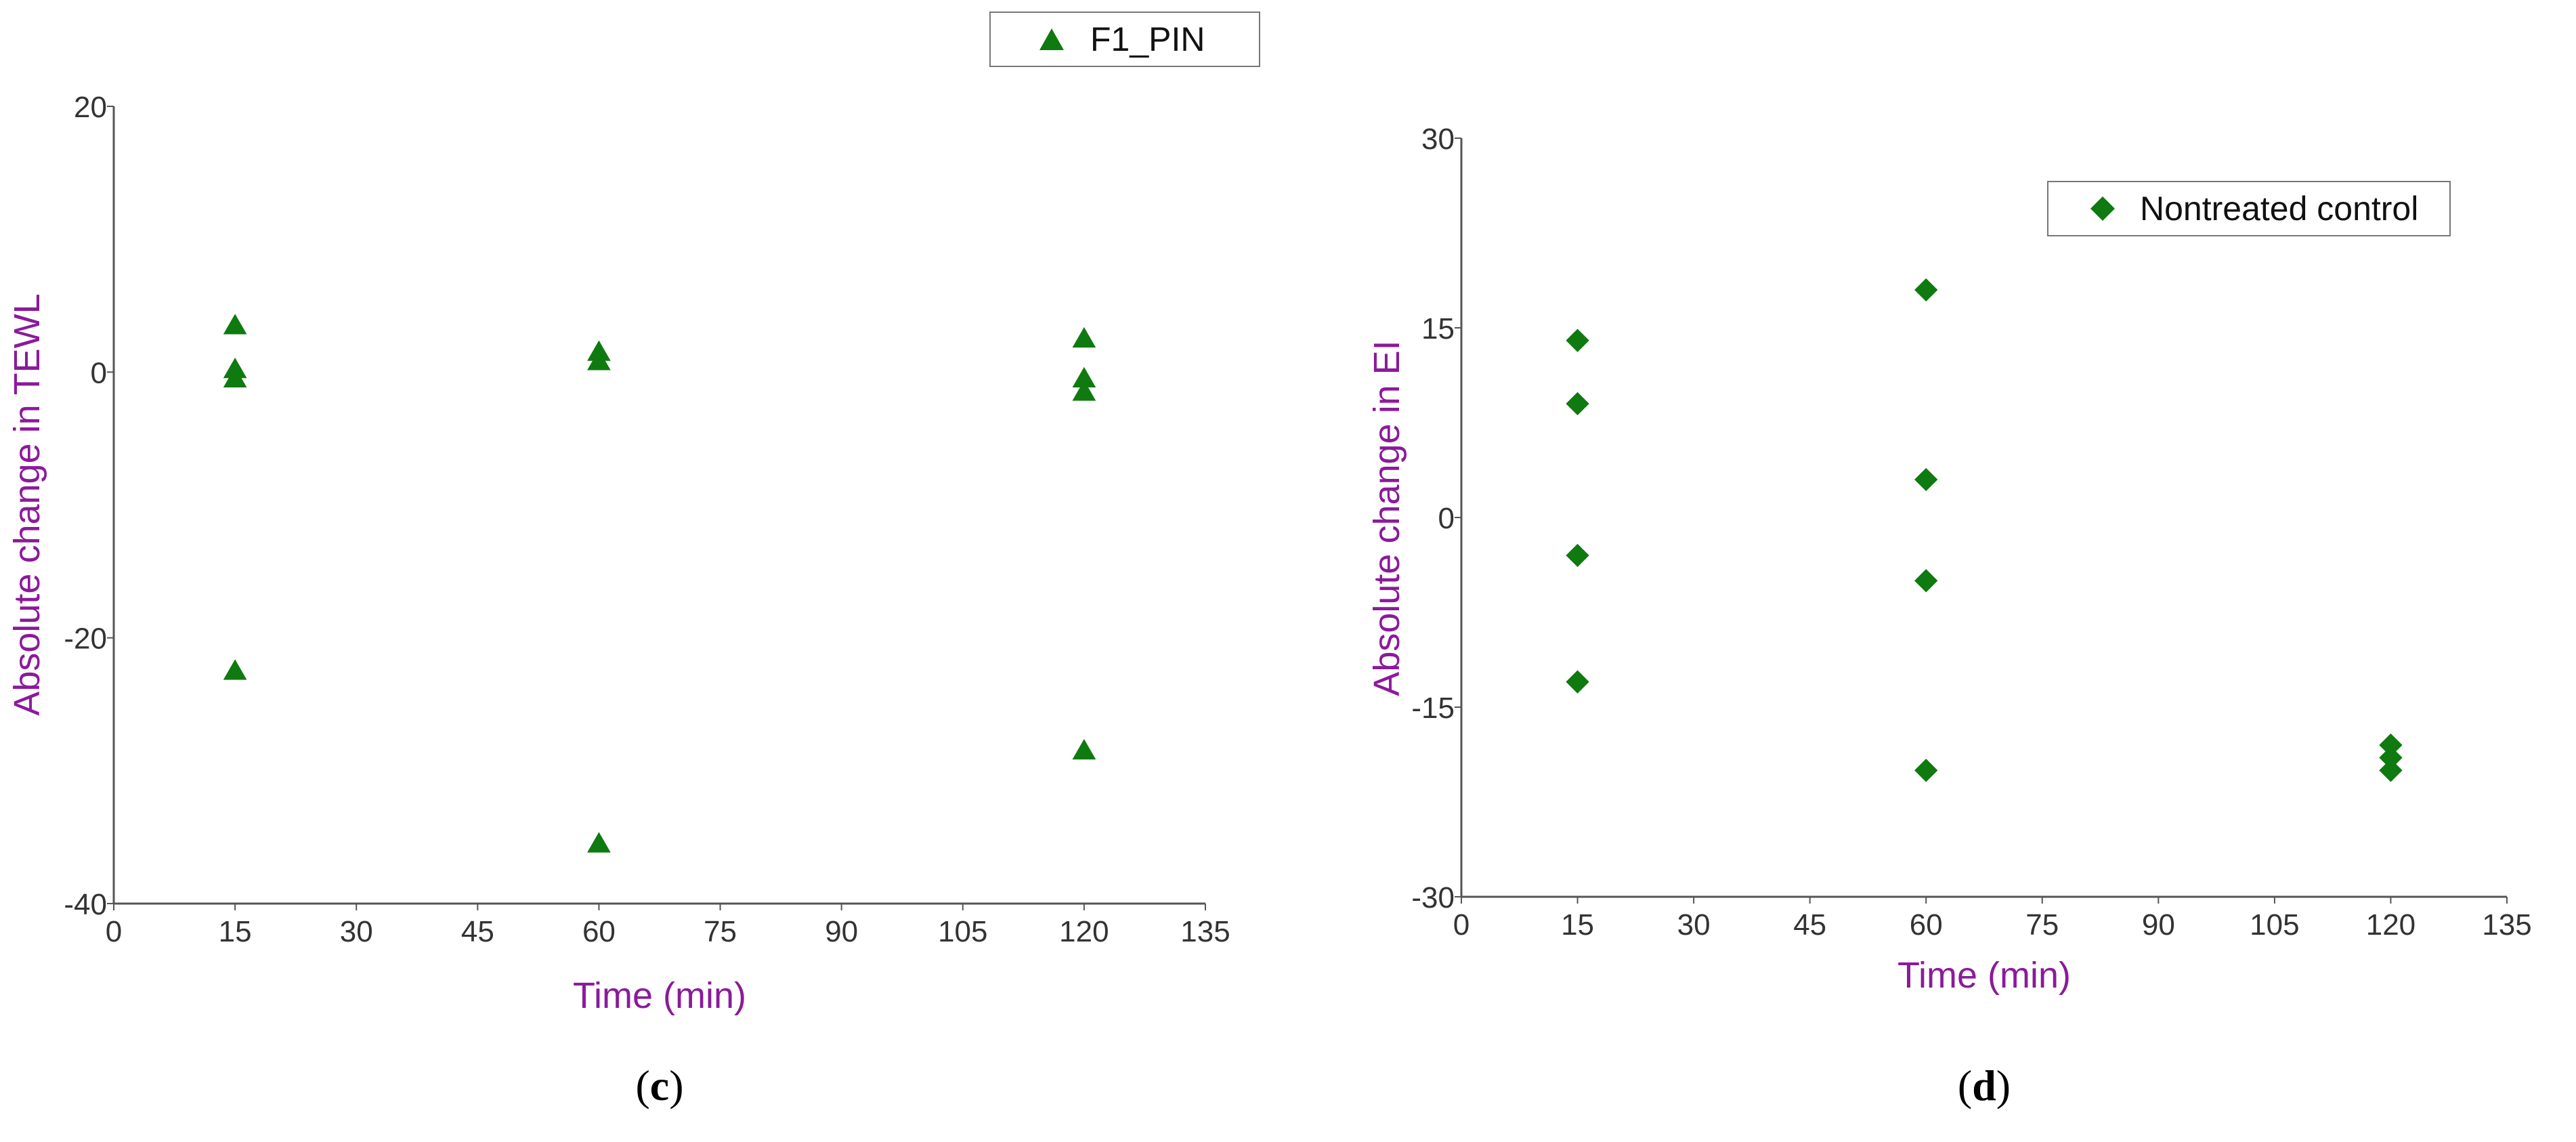 This screenshot has width=2576, height=1142. Describe the element at coordinates (85, 639) in the screenshot. I see `y-tick-label: -20` at that location.